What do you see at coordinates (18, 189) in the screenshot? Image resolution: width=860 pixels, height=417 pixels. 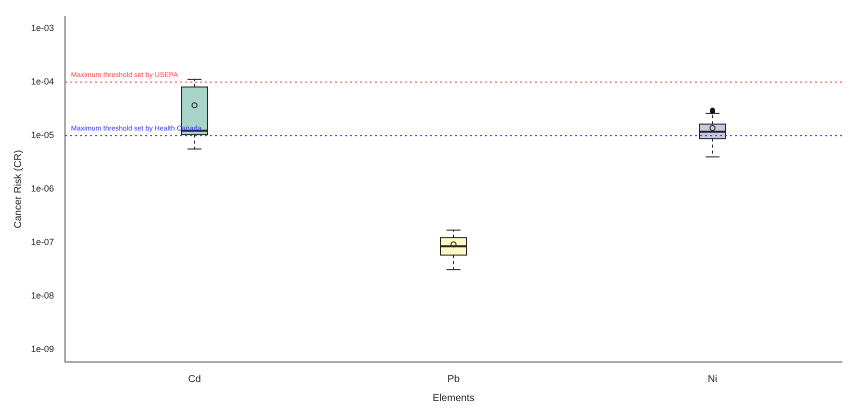 I see `y-axis-title: Cancer Risk (CR)` at bounding box center [18, 189].